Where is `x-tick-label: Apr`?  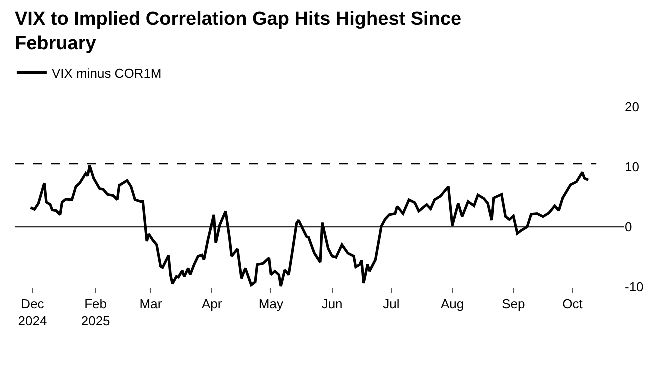 x-tick-label: Apr is located at coordinates (212, 304).